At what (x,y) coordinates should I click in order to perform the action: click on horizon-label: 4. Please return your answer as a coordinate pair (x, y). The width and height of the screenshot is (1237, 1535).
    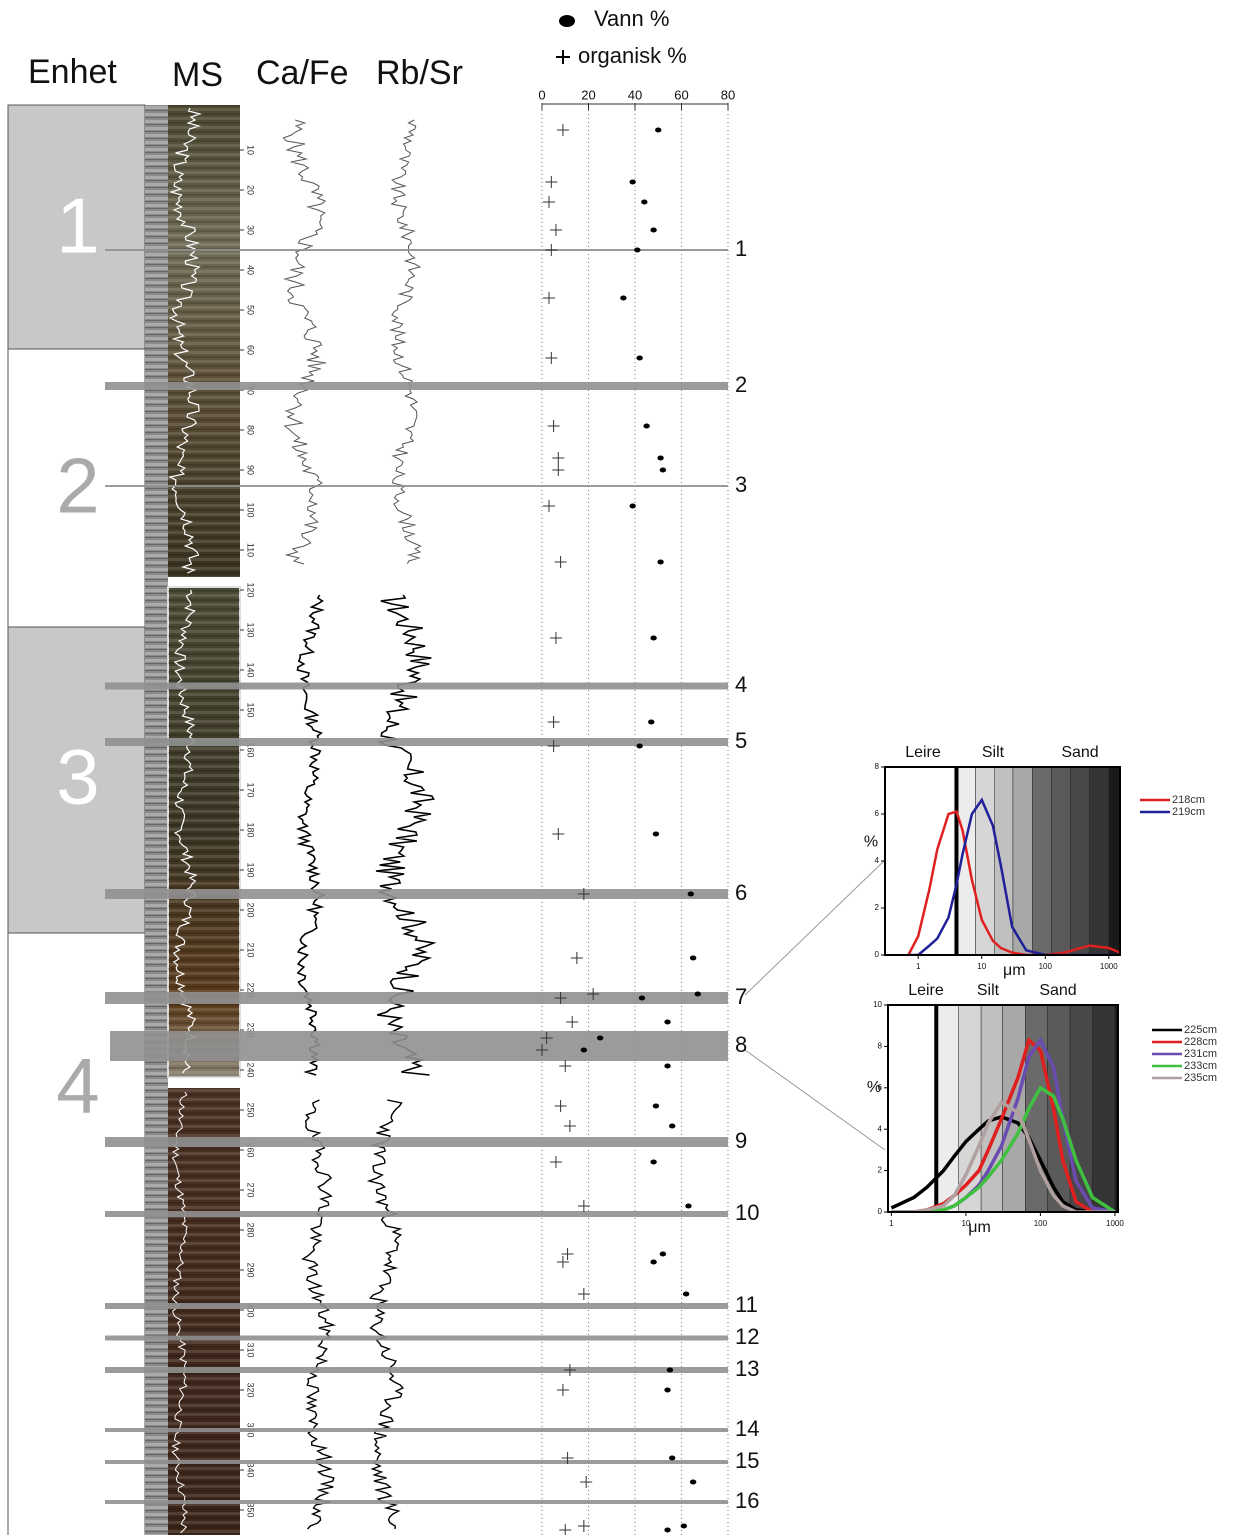
    Looking at the image, I should click on (741, 684).